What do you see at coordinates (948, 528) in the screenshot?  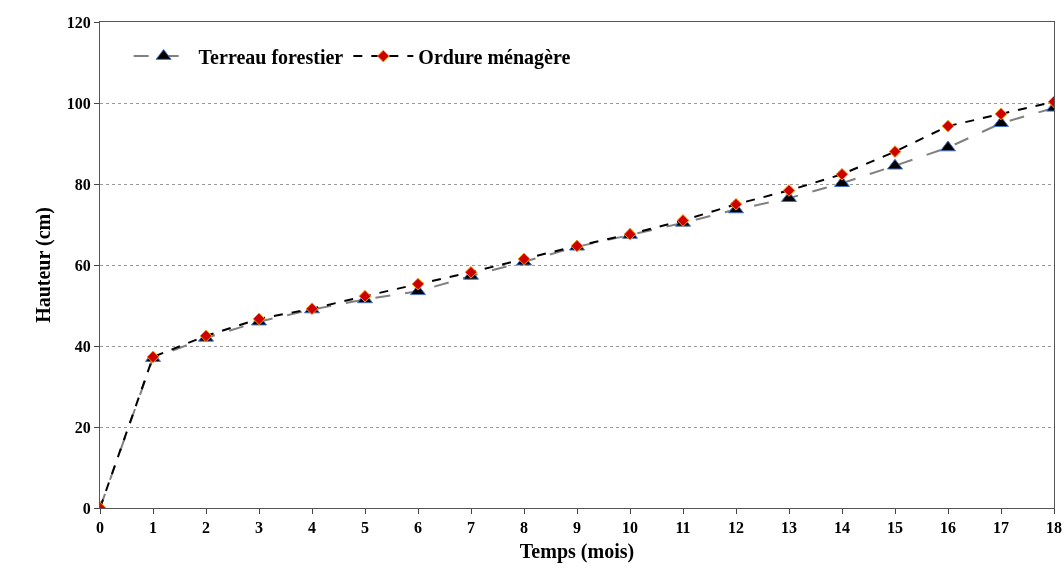 I see `x-tick-label: 16` at bounding box center [948, 528].